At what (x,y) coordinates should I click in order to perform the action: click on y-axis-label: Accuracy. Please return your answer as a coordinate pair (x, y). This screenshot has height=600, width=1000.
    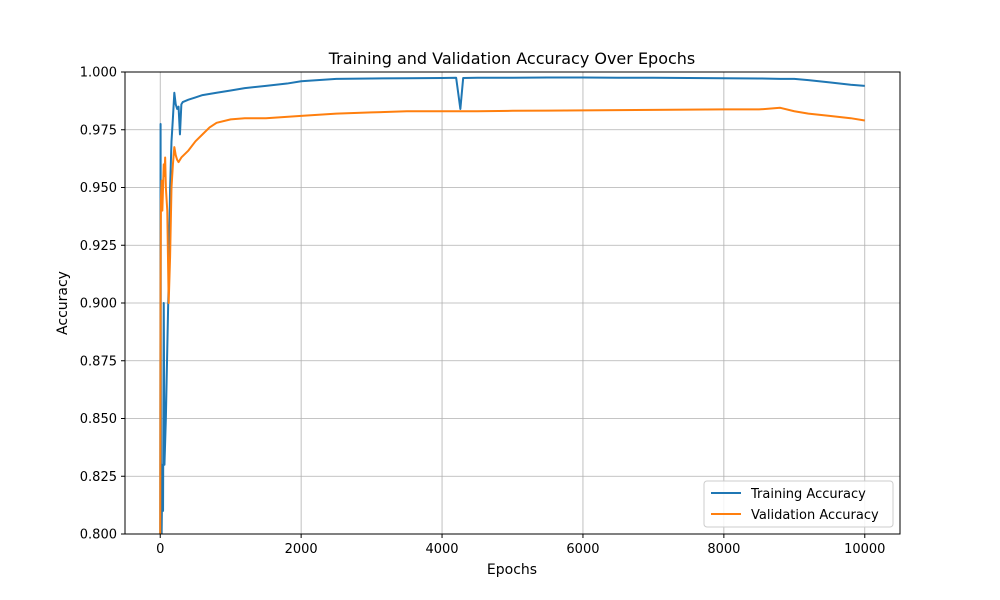
    Looking at the image, I should click on (63, 303).